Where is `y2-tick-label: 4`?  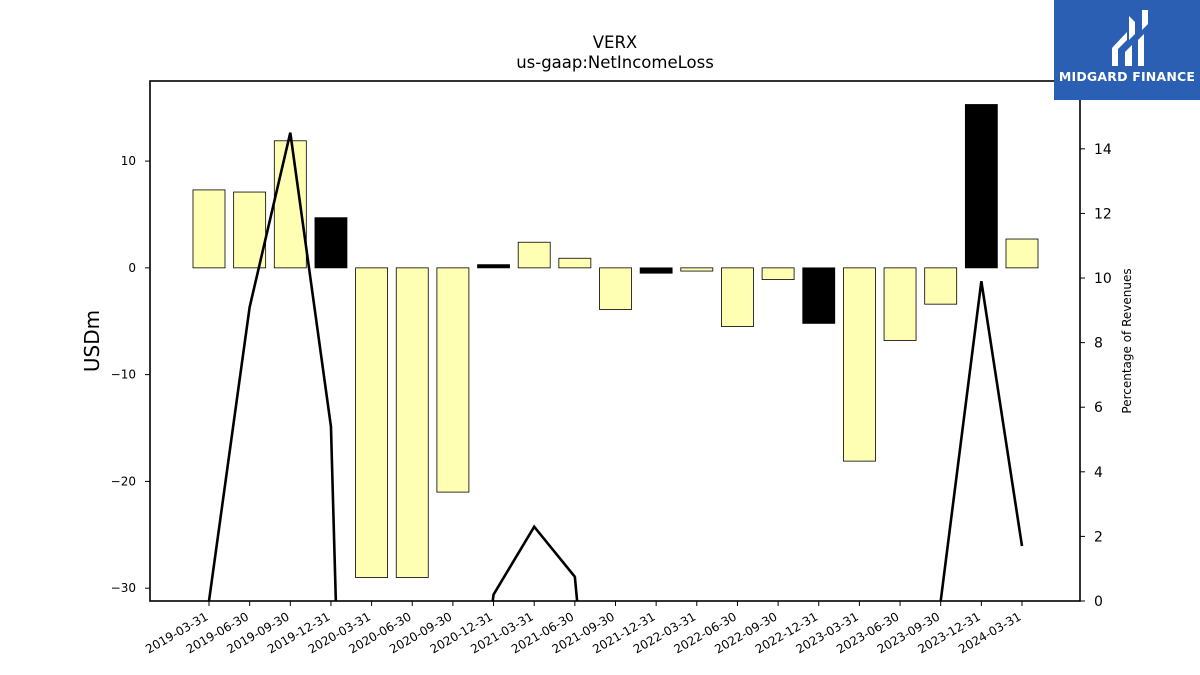
y2-tick-label: 4 is located at coordinates (1098, 473).